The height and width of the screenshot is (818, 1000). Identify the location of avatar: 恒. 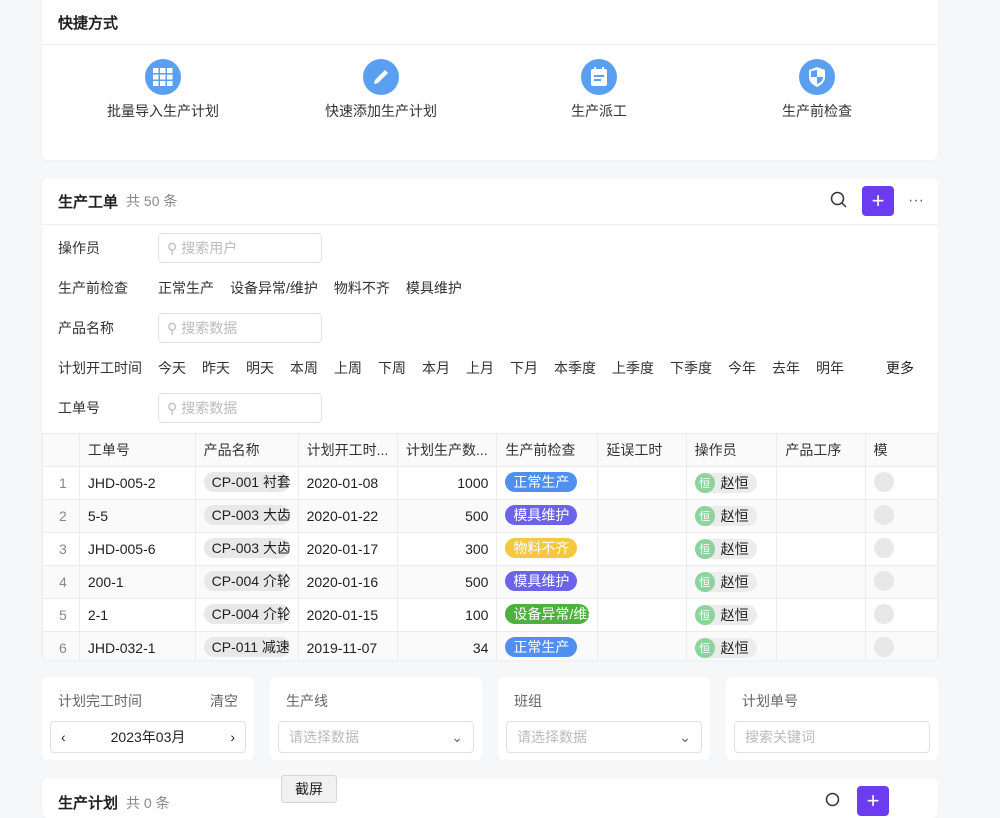
(704, 615).